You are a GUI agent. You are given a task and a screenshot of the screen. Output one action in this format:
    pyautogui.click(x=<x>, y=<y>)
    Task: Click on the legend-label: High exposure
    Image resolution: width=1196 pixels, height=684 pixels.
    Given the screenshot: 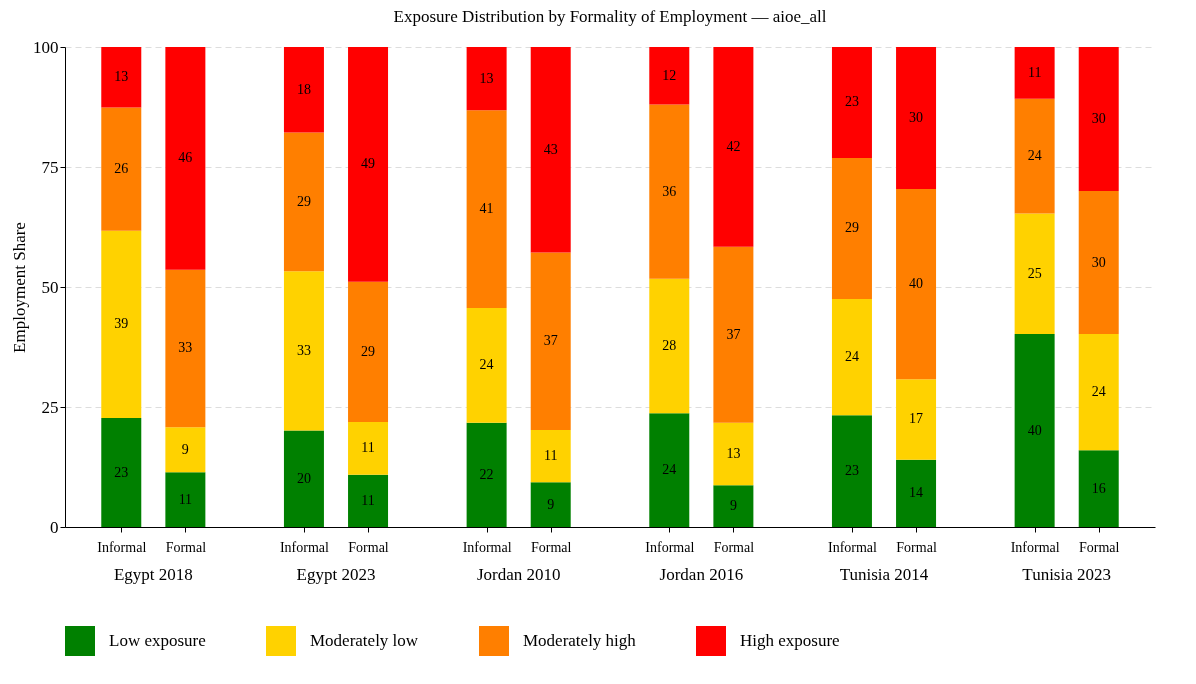 What is the action you would take?
    pyautogui.click(x=790, y=640)
    